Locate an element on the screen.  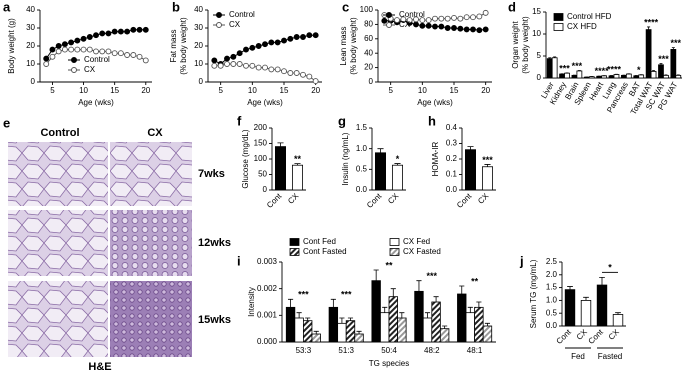
y-tick-label: 0.0 is located at coordinates (452, 189).